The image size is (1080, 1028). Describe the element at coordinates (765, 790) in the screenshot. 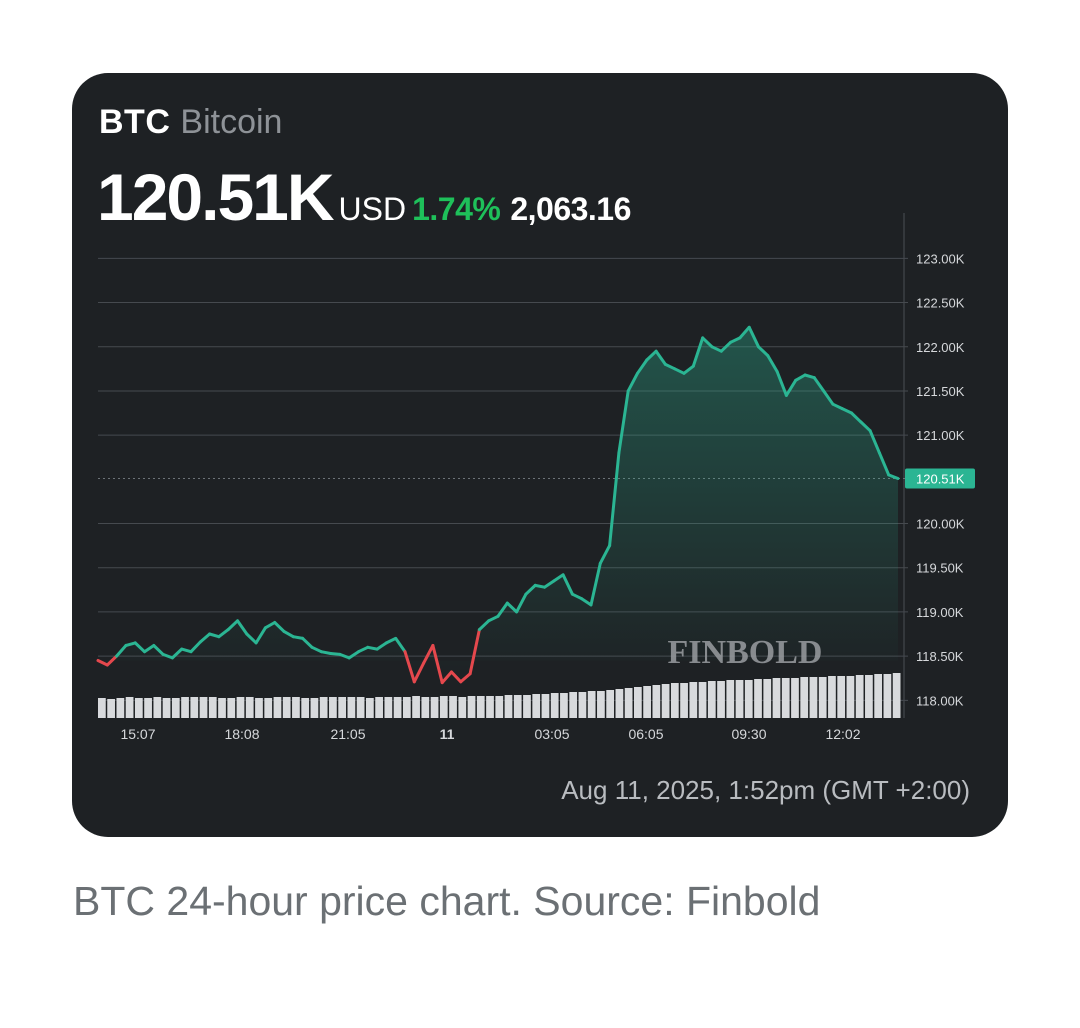

I see `timestamp: Aug 11, 2025, 1:52pm (GMT +2:00)` at that location.